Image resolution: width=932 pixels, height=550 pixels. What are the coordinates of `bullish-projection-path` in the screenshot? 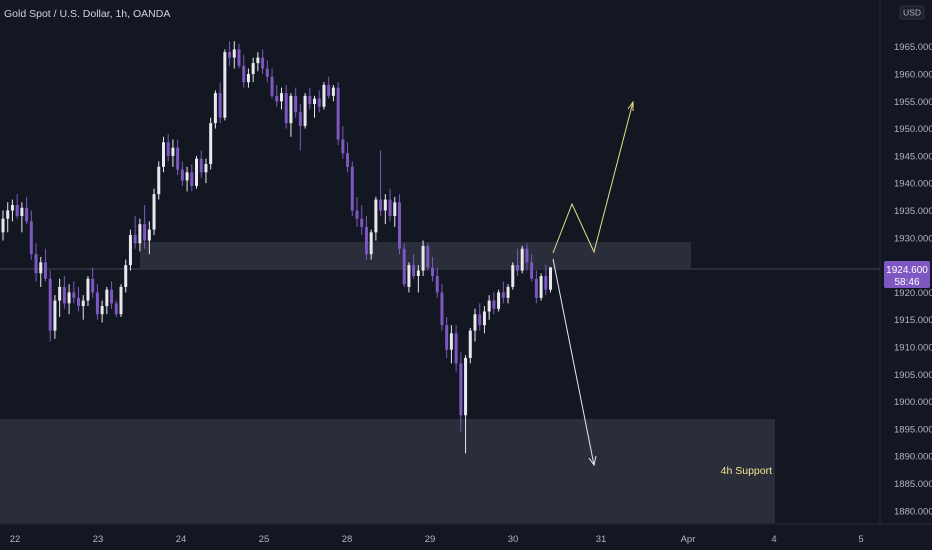 It's located at (593, 177).